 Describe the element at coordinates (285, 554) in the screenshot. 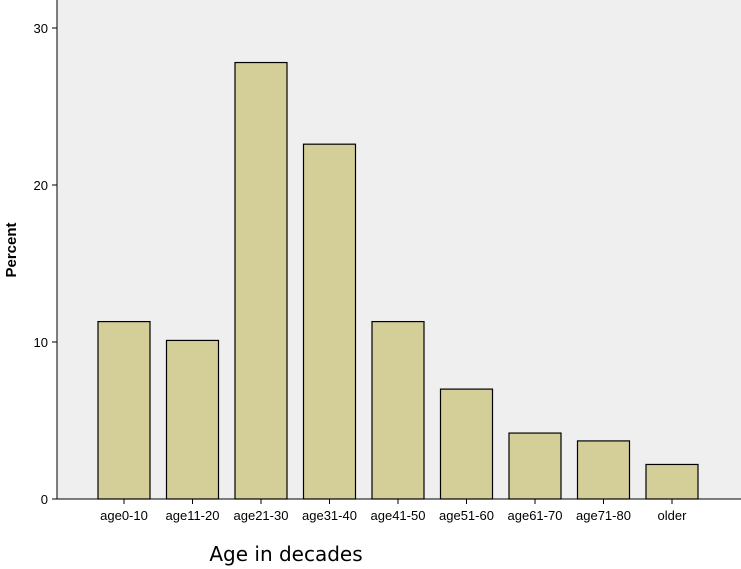

I see `x-axis-title: Age in decades` at that location.